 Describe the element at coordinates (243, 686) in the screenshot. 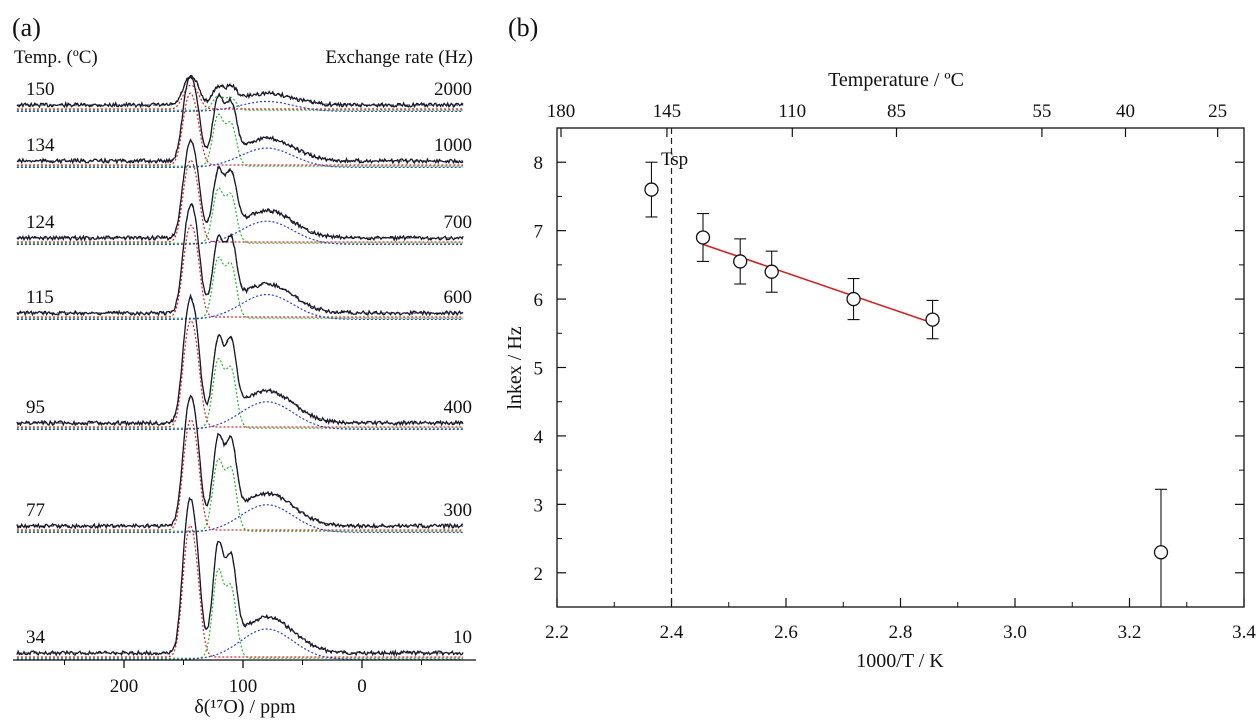

I see `a-tick-label: 100` at that location.